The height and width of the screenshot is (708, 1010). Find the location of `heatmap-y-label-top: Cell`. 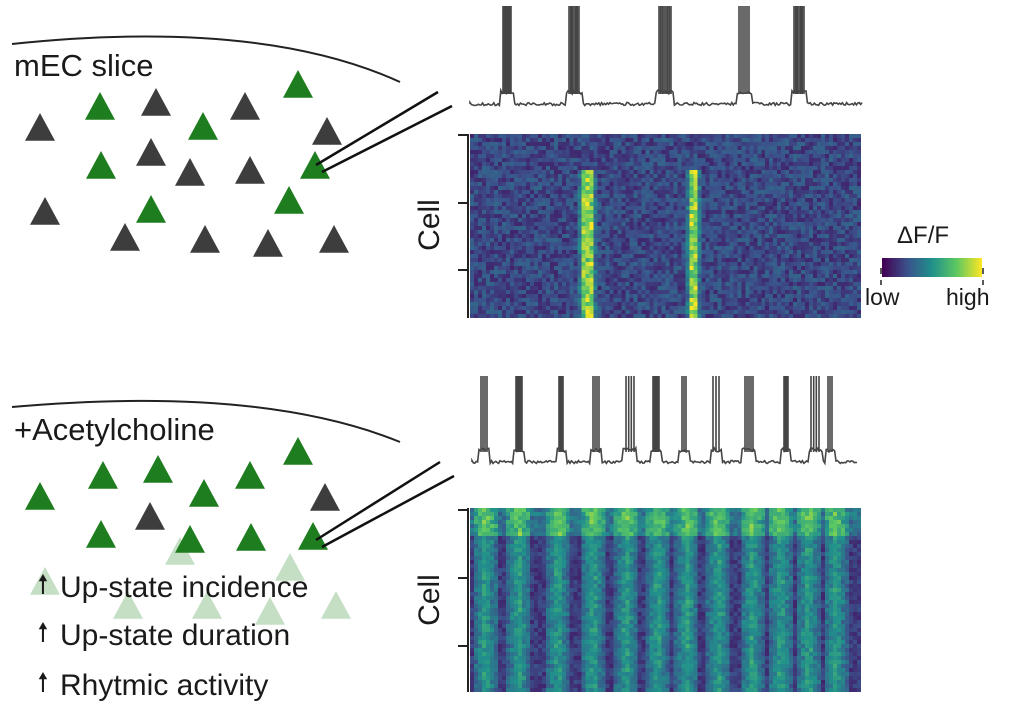

heatmap-y-label-top: Cell is located at coordinates (429, 225).